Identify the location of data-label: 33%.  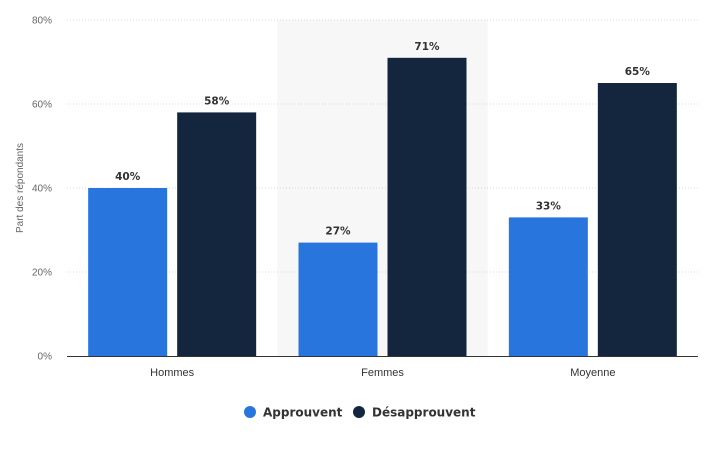
(549, 206).